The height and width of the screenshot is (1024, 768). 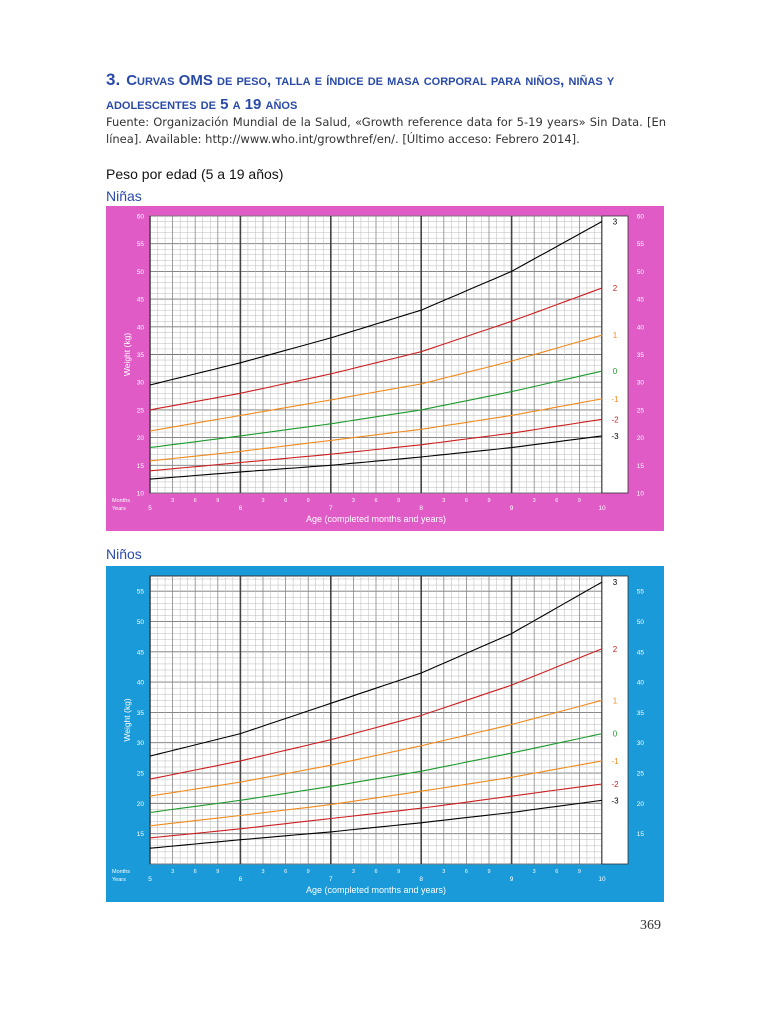 I want to click on y-tick-label-left: 55, so click(x=141, y=244).